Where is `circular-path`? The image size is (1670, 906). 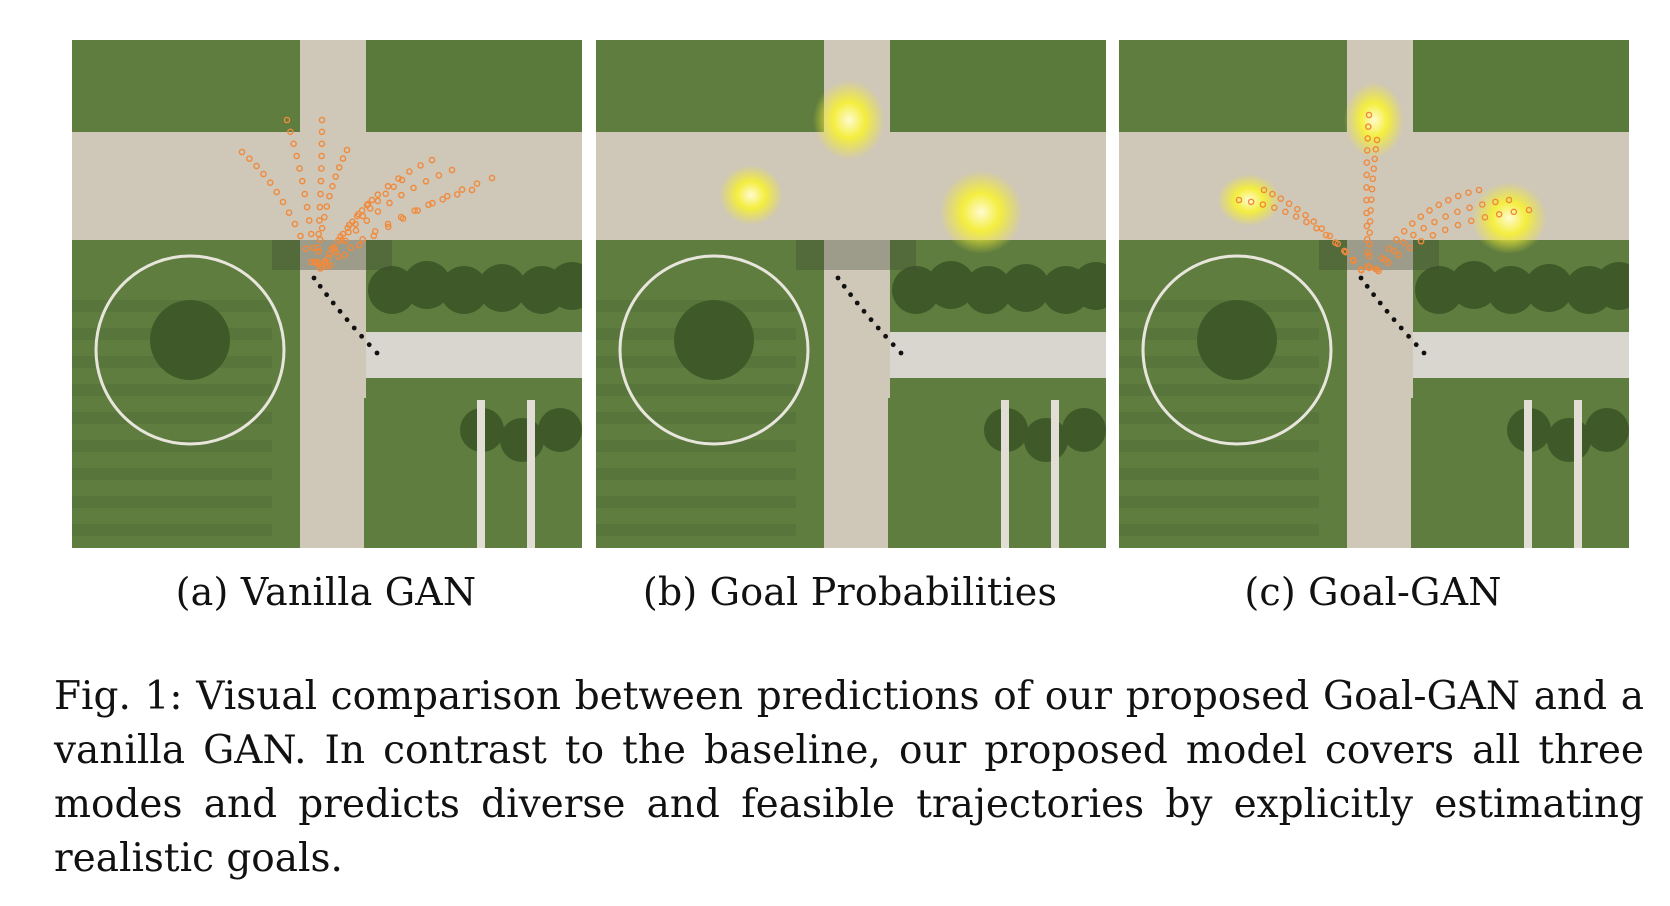 circular-path is located at coordinates (1237, 350).